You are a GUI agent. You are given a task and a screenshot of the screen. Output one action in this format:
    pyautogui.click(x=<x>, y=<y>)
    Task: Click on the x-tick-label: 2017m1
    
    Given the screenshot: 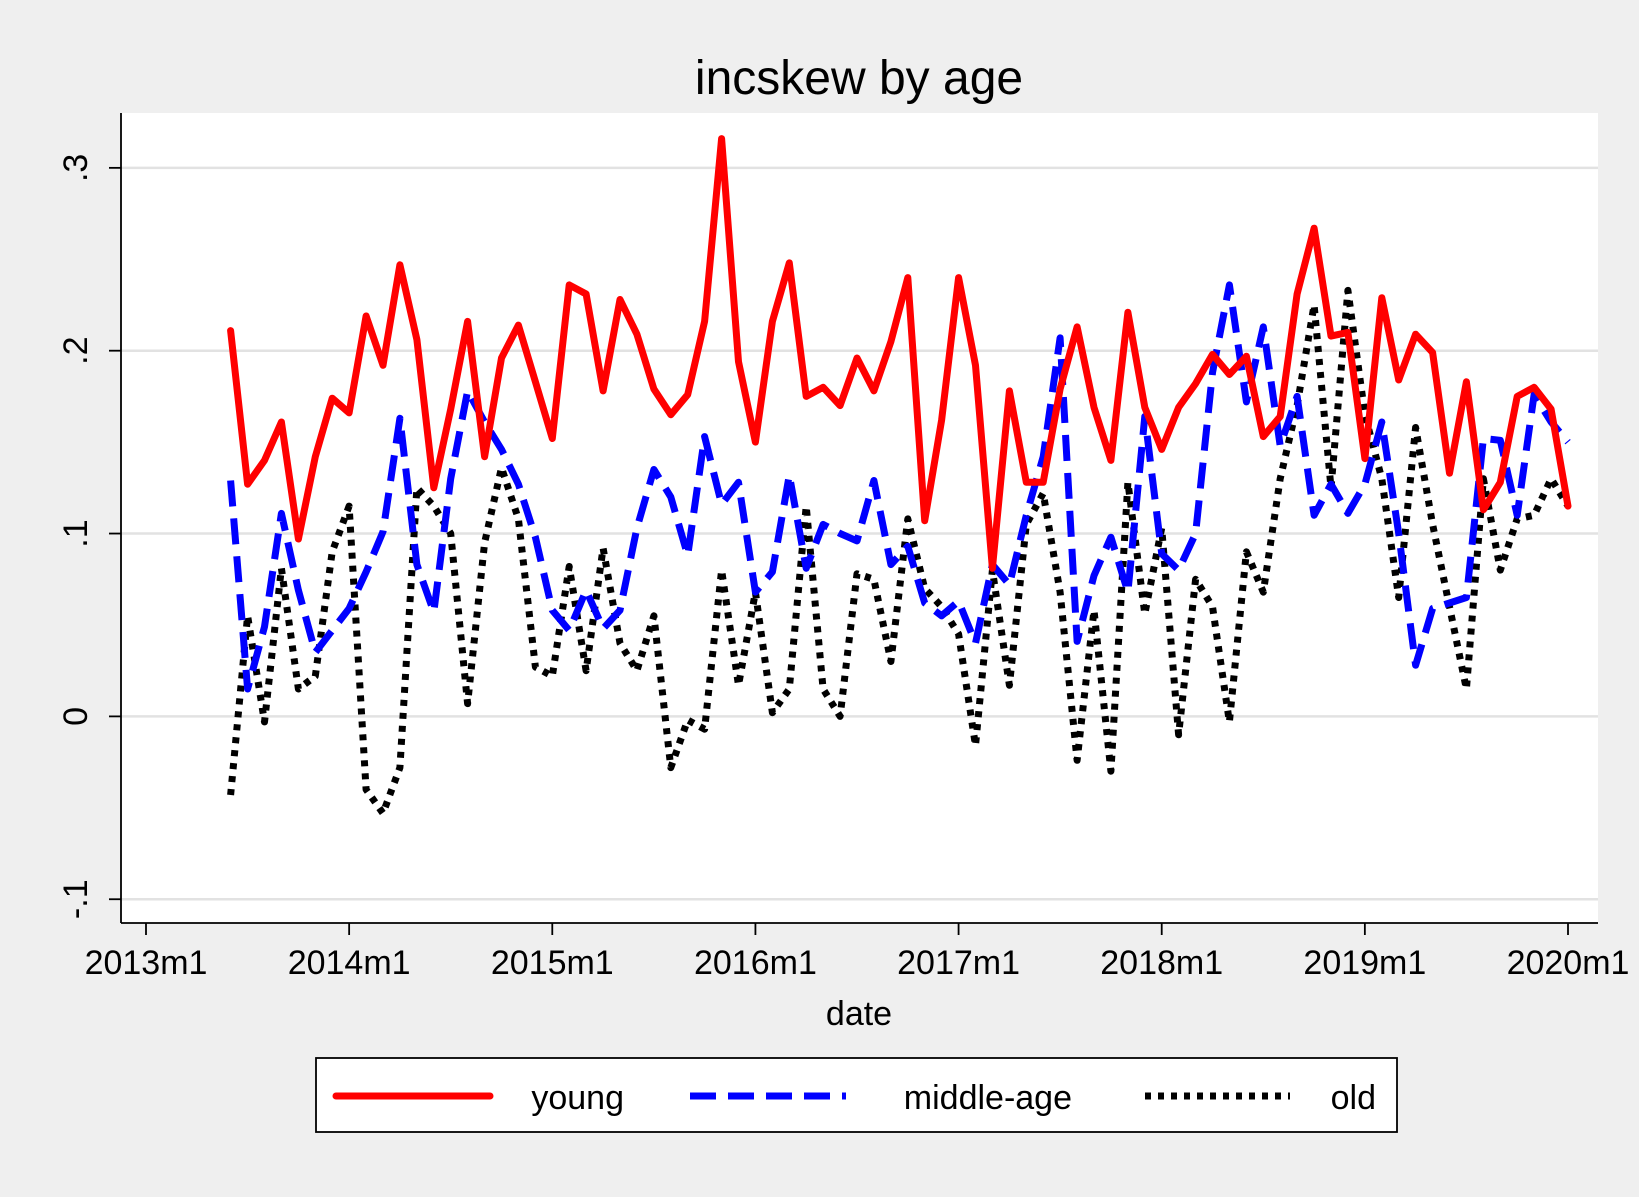 What is the action you would take?
    pyautogui.click(x=958, y=963)
    